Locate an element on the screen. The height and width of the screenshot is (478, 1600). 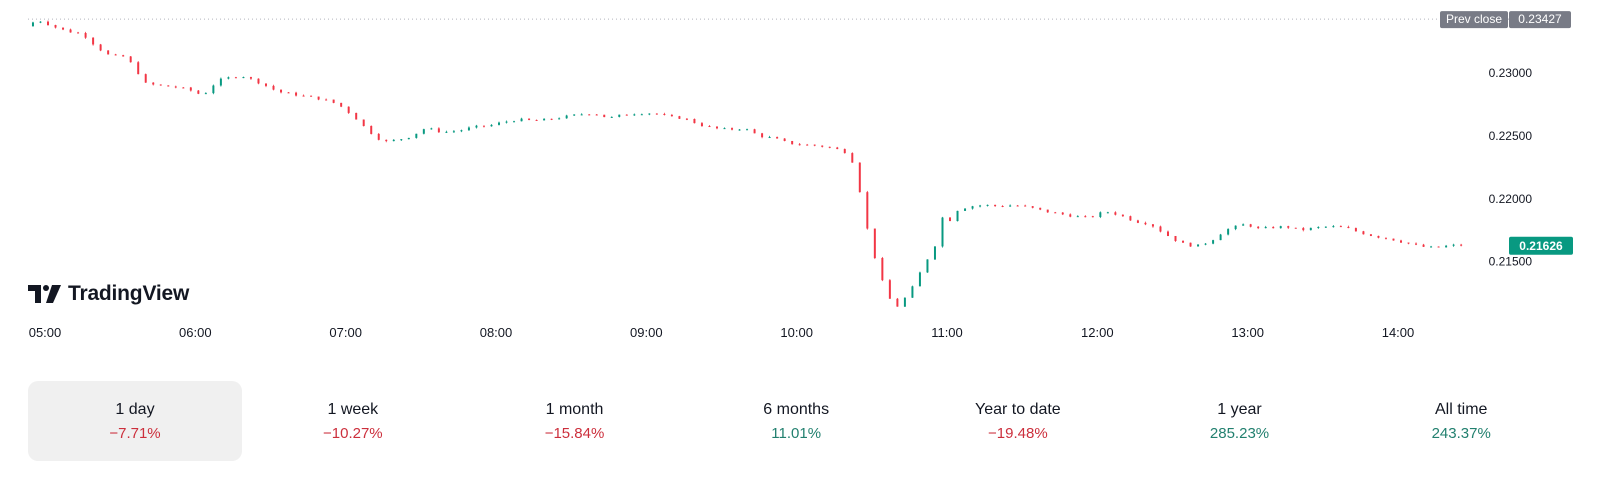
x-tick-label: 09:00 is located at coordinates (646, 332).